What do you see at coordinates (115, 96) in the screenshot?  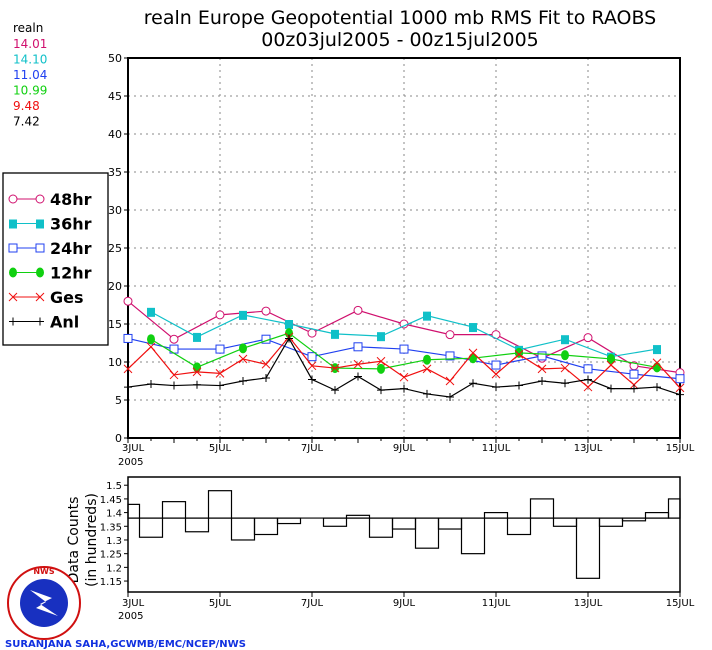 I see `y-tick-label: 45` at bounding box center [115, 96].